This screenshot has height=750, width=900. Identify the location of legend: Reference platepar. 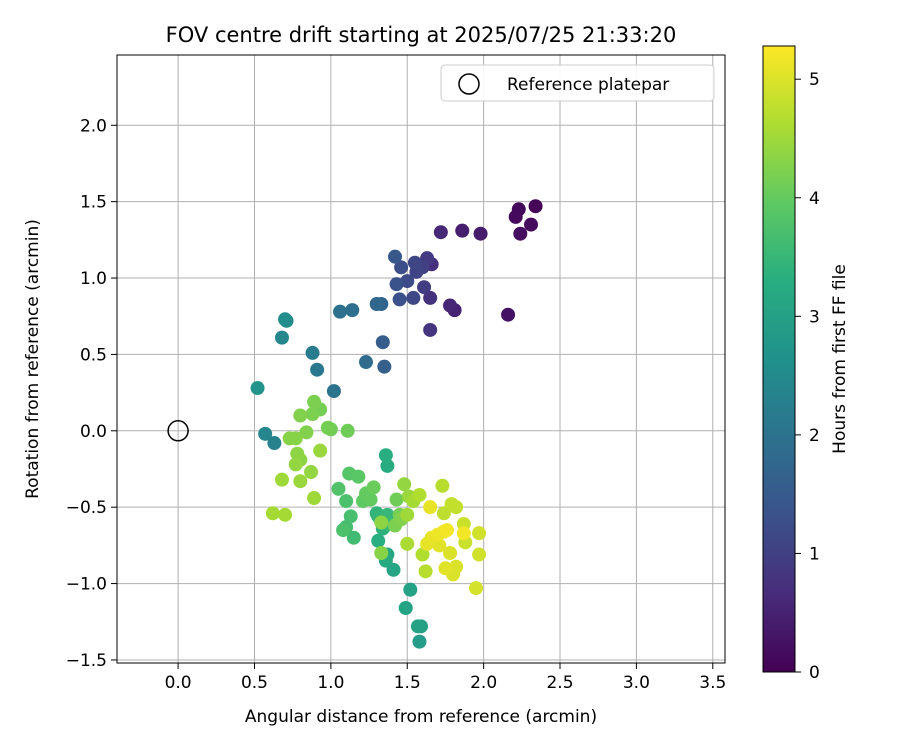
(577, 83).